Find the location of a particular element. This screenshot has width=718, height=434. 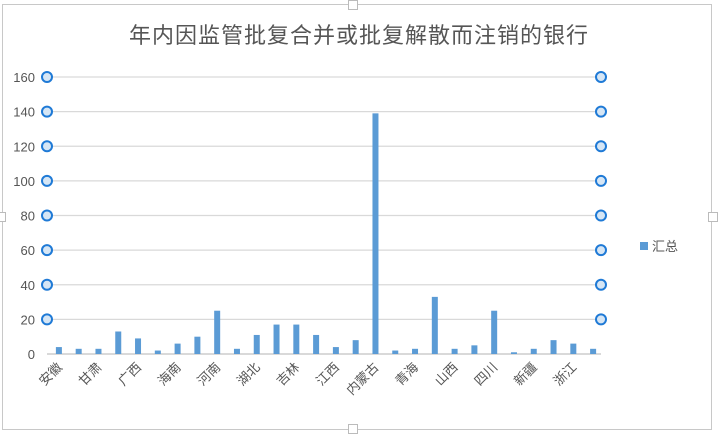

x-tick-label: 青海 is located at coordinates (407, 374).